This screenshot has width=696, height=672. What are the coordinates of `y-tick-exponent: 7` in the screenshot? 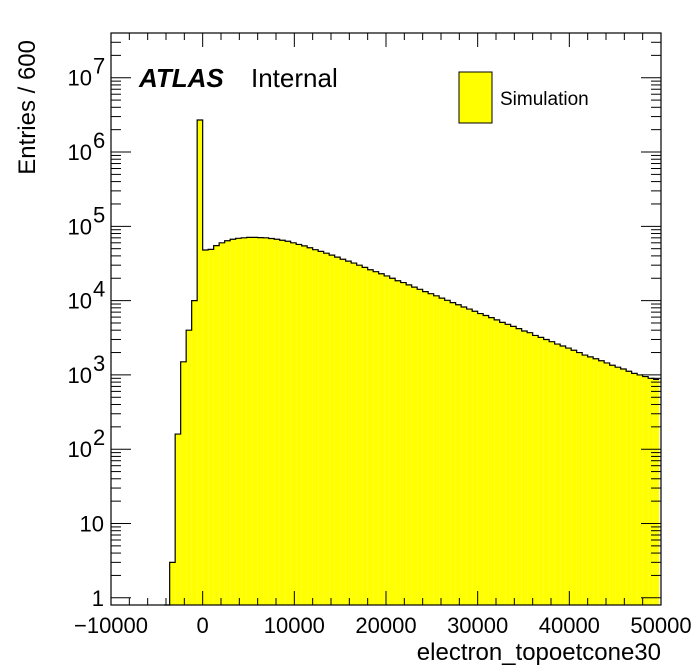 It's located at (99, 66).